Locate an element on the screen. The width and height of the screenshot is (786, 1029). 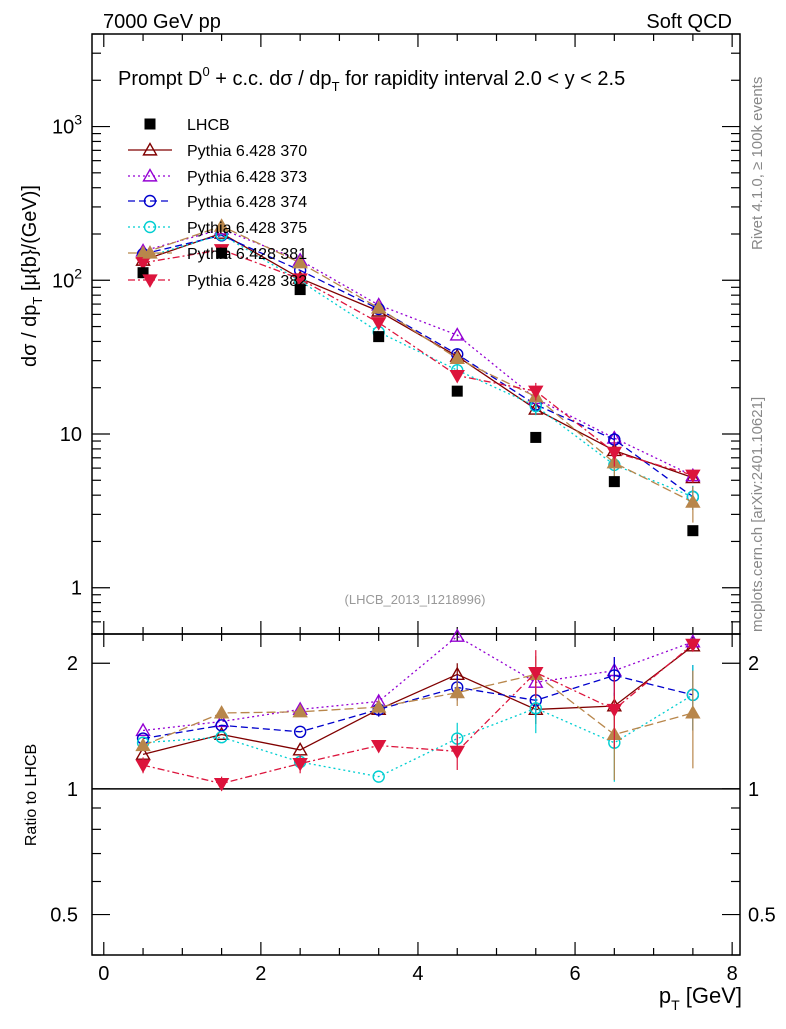
ratio-y-tick-label: 2 is located at coordinates (72, 664).